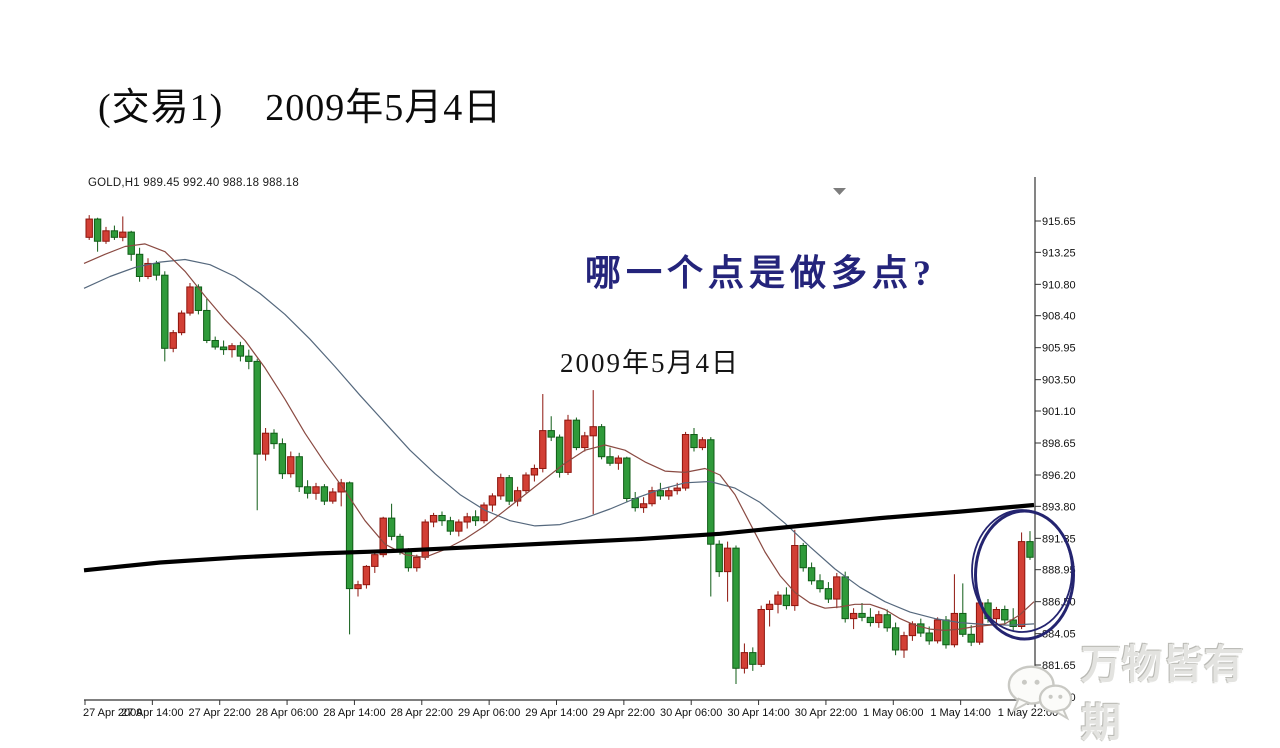 This screenshot has height=748, width=1280. Describe the element at coordinates (826, 713) in the screenshot. I see `x-axis-label: 30 Apr 22:00` at that location.